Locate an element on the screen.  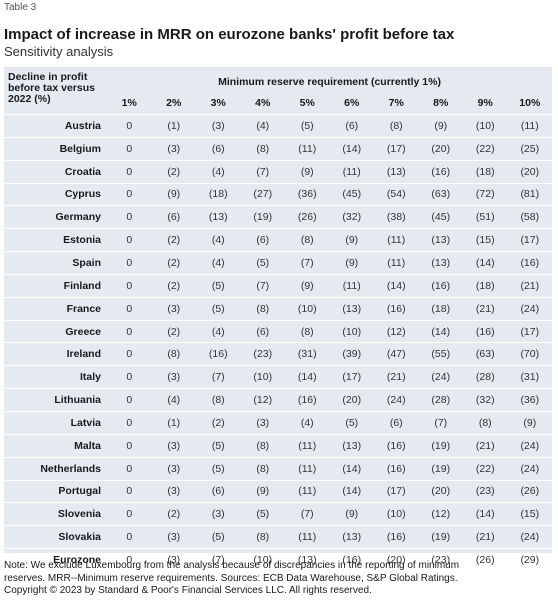
column-header: 4% is located at coordinates (263, 103).